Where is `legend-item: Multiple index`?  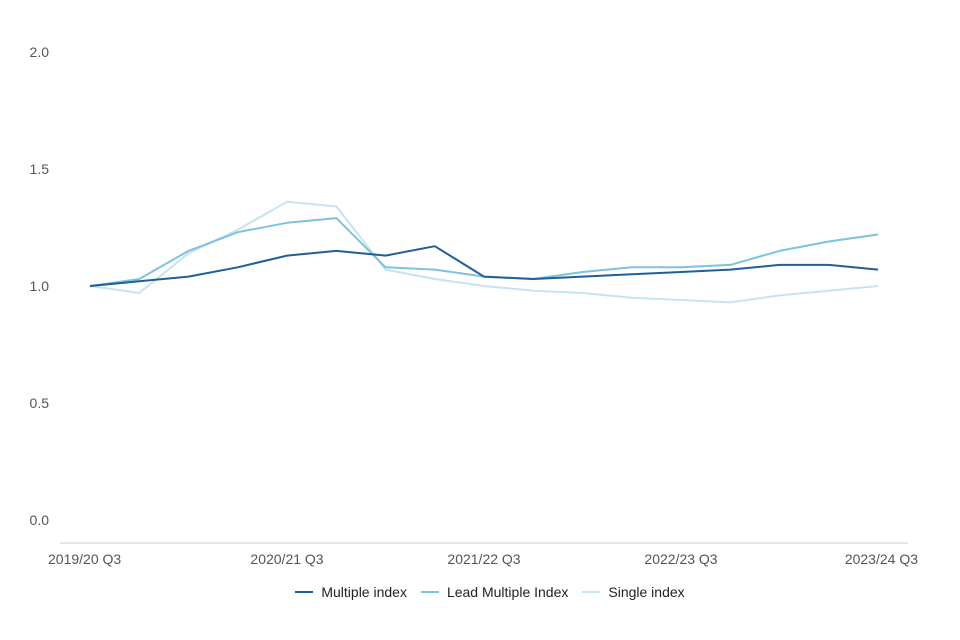
legend-item: Multiple index is located at coordinates (351, 592).